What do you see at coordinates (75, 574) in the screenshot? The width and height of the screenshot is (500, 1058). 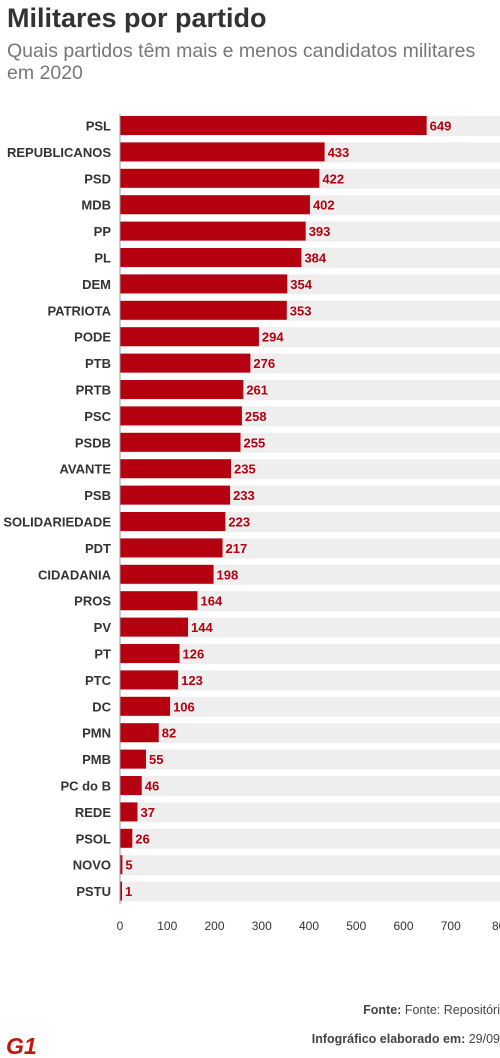 I see `category-label: CIDADANIA` at bounding box center [75, 574].